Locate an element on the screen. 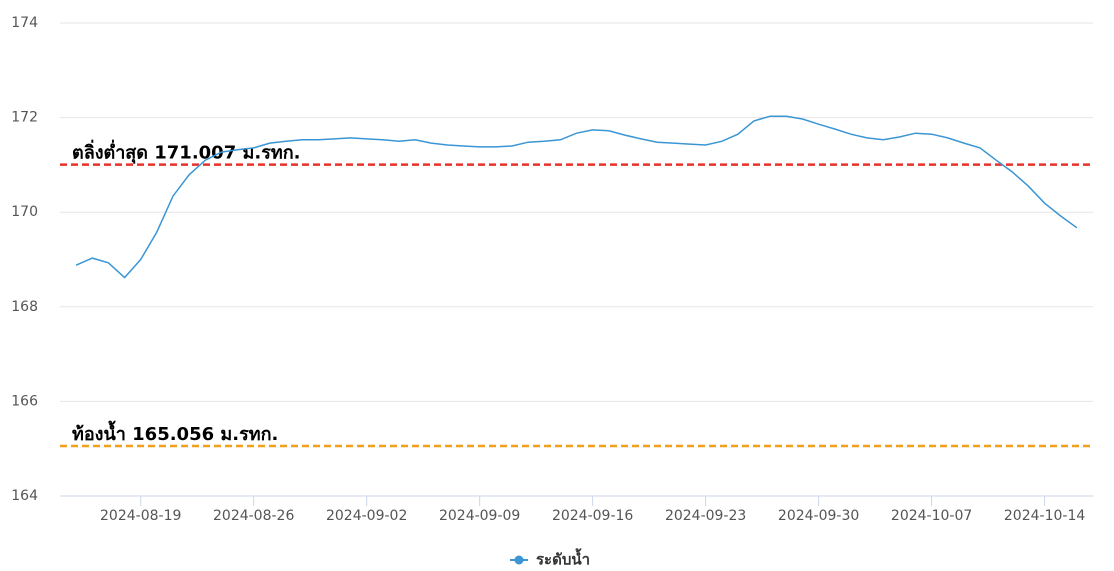 The width and height of the screenshot is (1114, 571). legend-label: ระดับน้ำ is located at coordinates (563, 558).